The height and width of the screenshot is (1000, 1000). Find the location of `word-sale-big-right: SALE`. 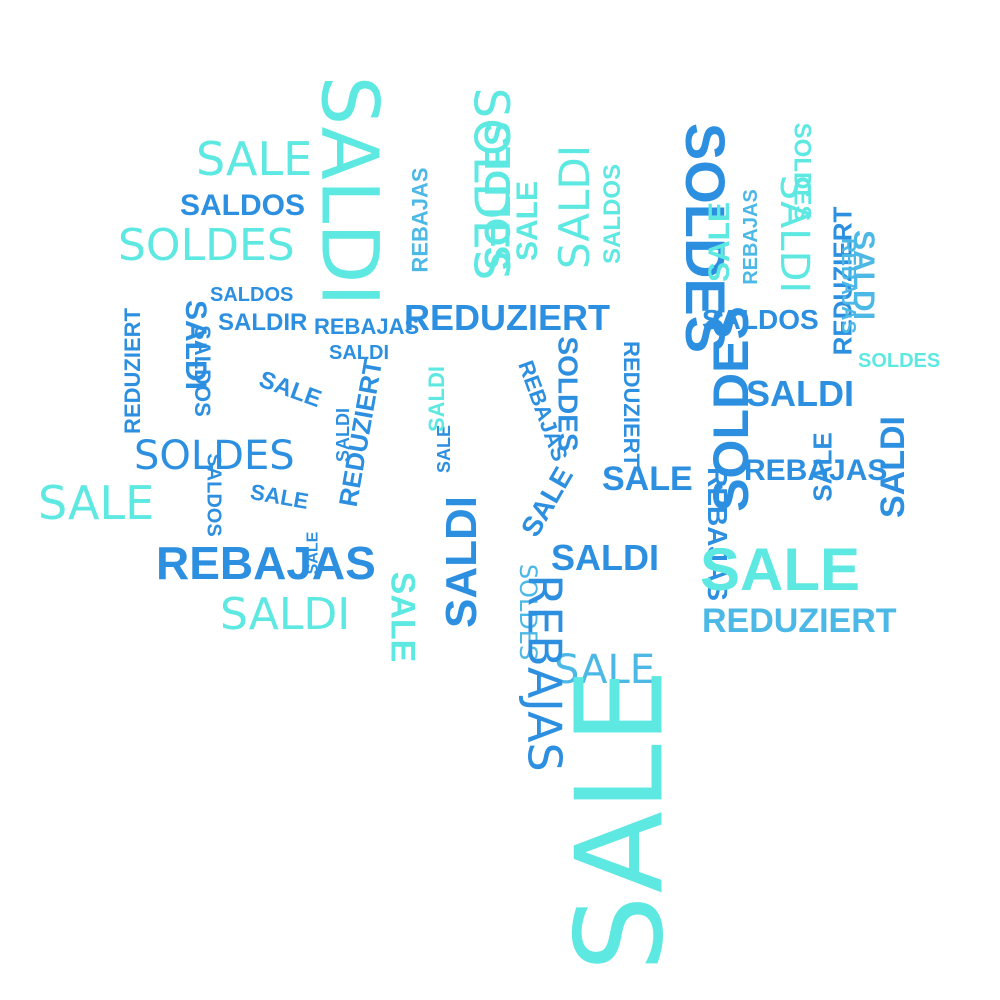

word-sale-big-right: SALE is located at coordinates (780, 569).